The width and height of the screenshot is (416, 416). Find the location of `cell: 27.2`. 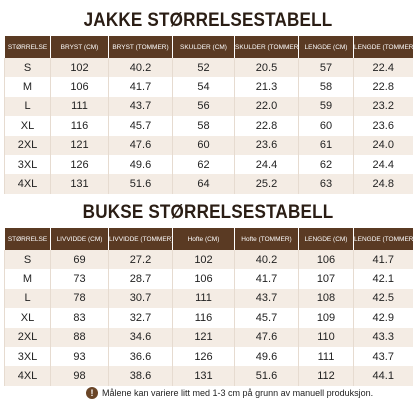

cell: 27.2 is located at coordinates (140, 260).